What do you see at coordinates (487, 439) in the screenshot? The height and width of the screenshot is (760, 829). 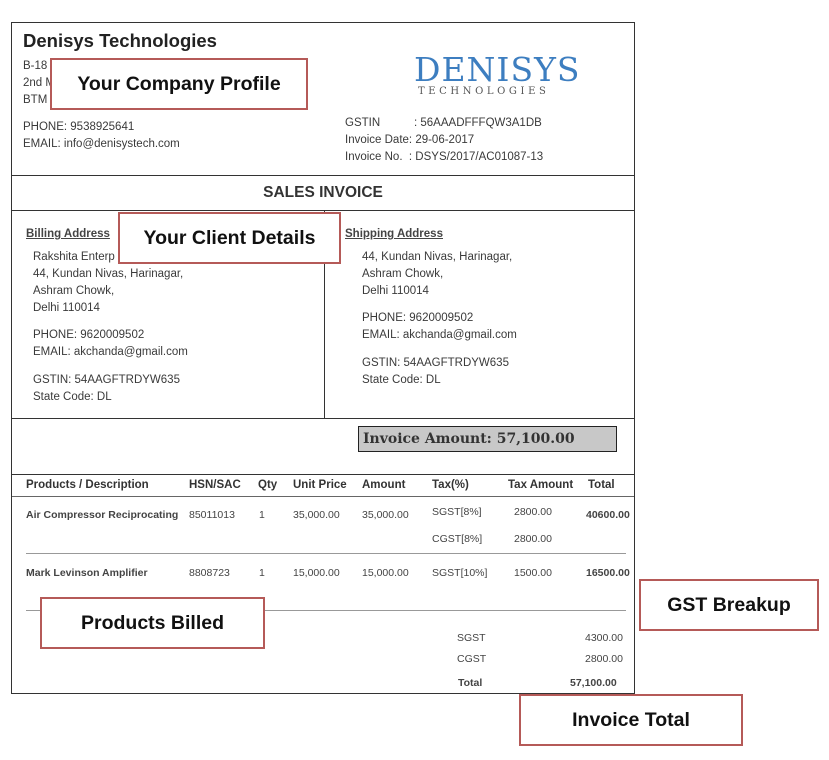 I see `invoice-amount-box: Invoice Amount: 57,100.00` at bounding box center [487, 439].